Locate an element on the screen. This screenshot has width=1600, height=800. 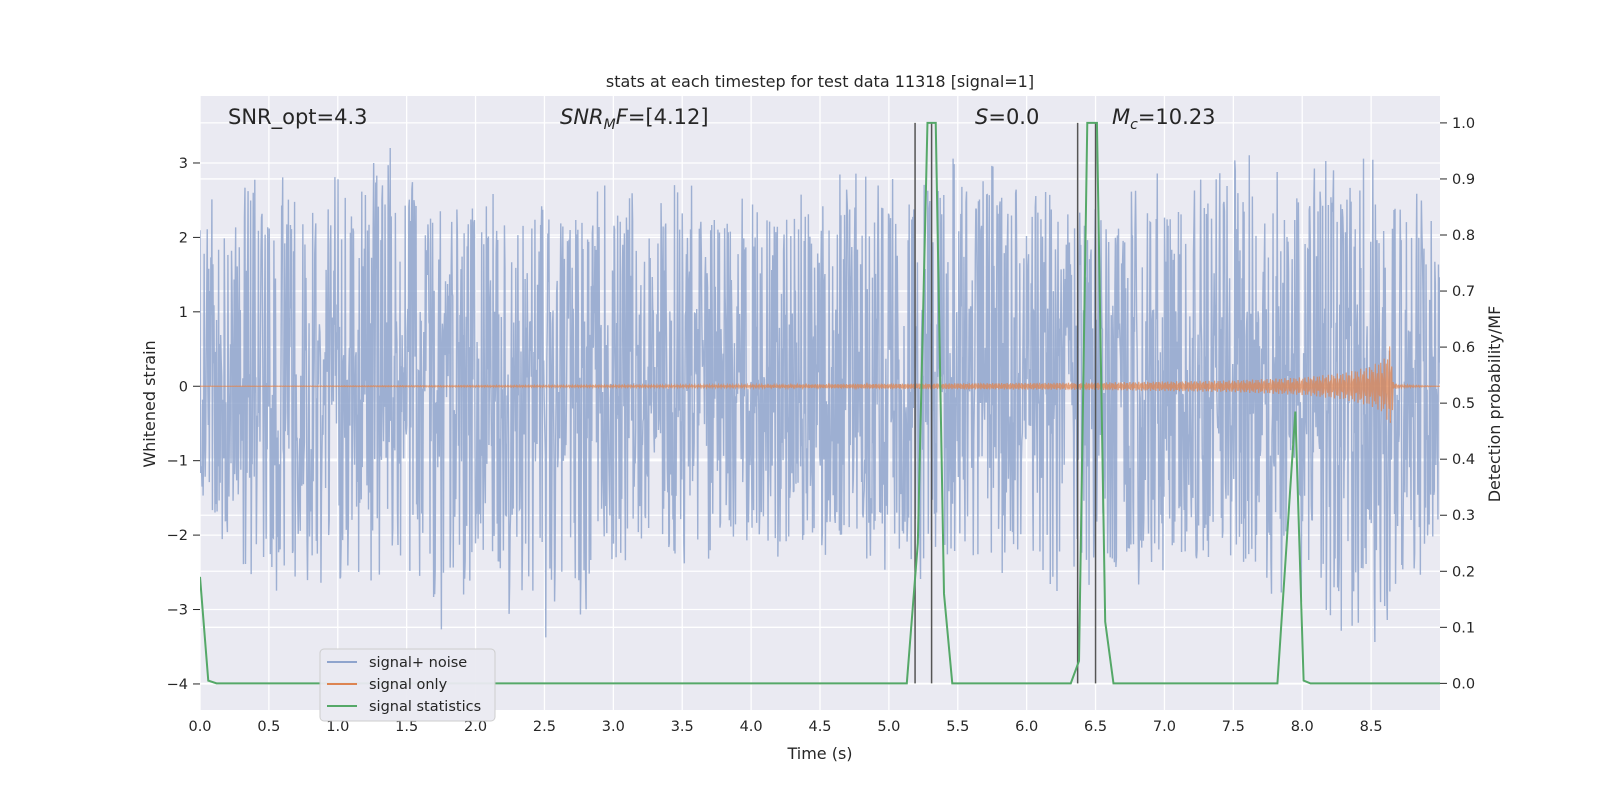
x-tick-label: 4.0 is located at coordinates (751, 727).